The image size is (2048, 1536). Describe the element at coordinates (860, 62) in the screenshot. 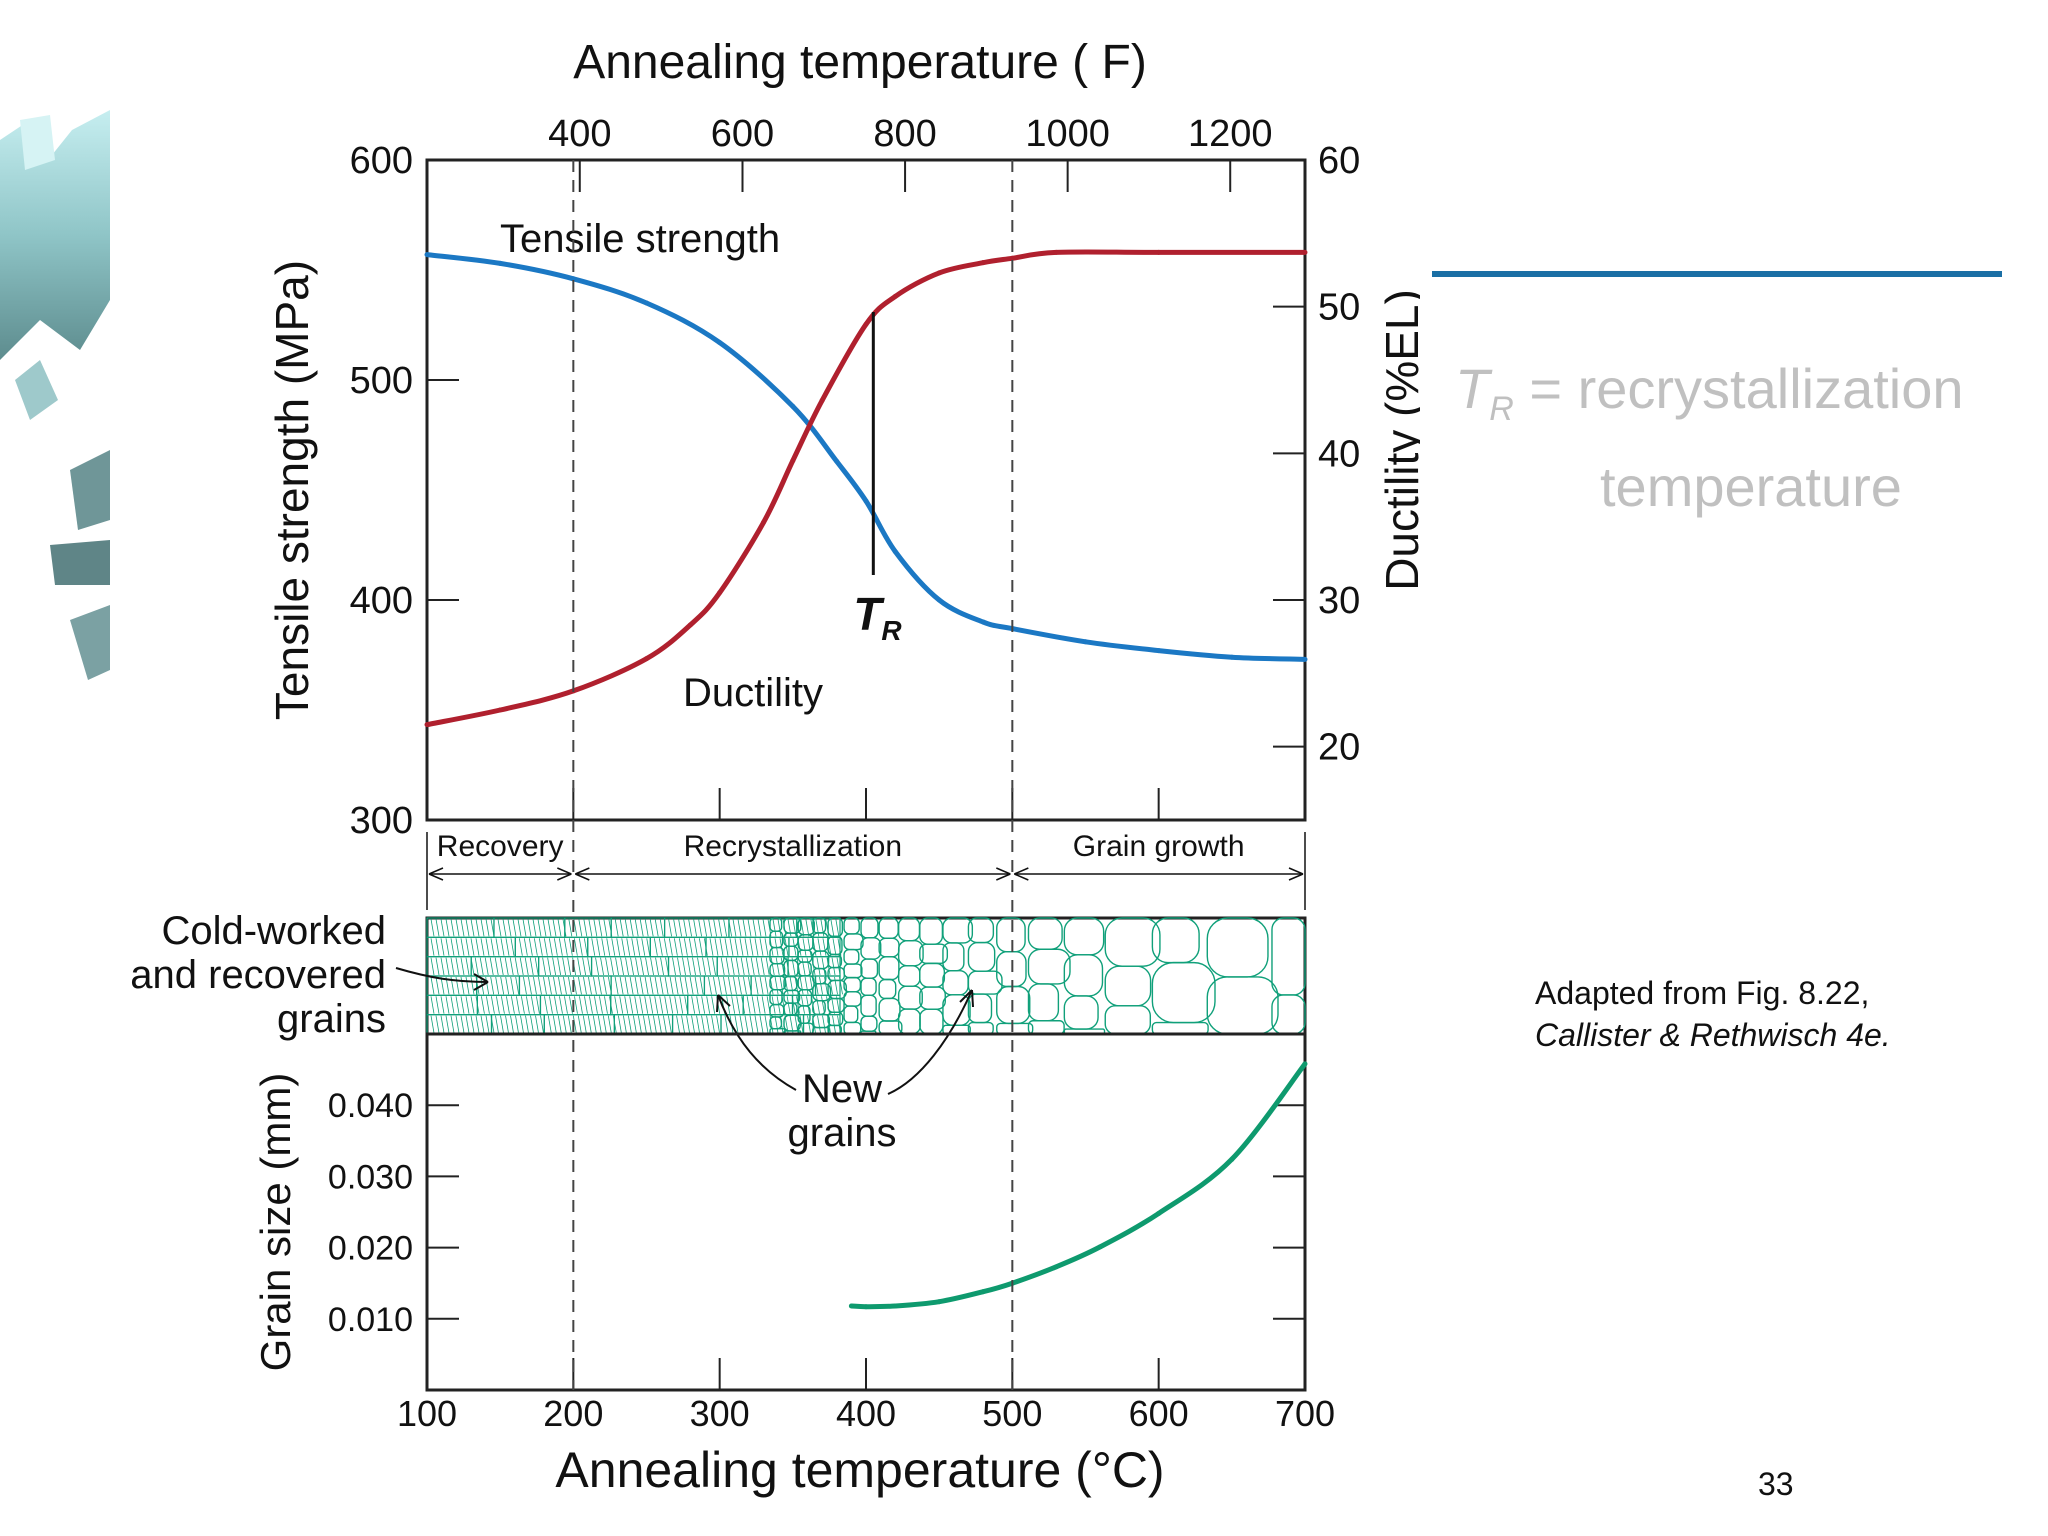

I see `top-axis-label: Annealing temperature ( F)` at that location.